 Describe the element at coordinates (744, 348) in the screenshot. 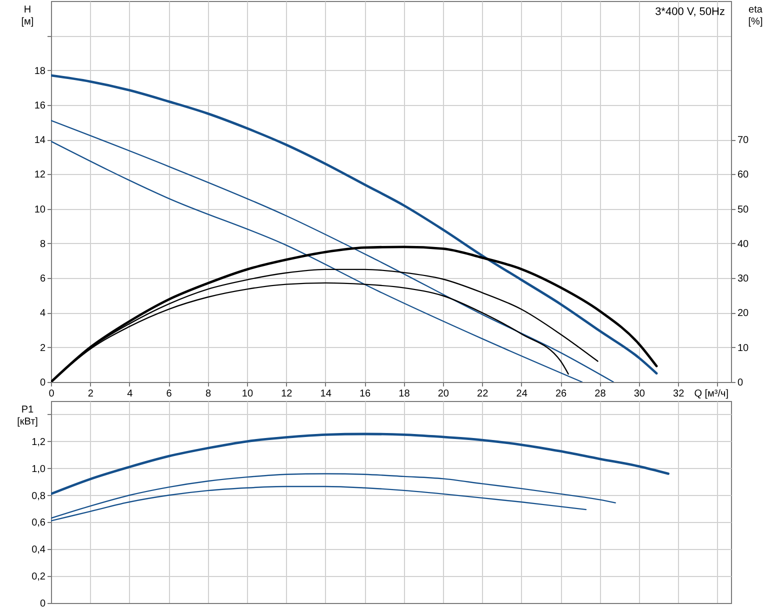

I see `y2-tick-label: 10` at that location.